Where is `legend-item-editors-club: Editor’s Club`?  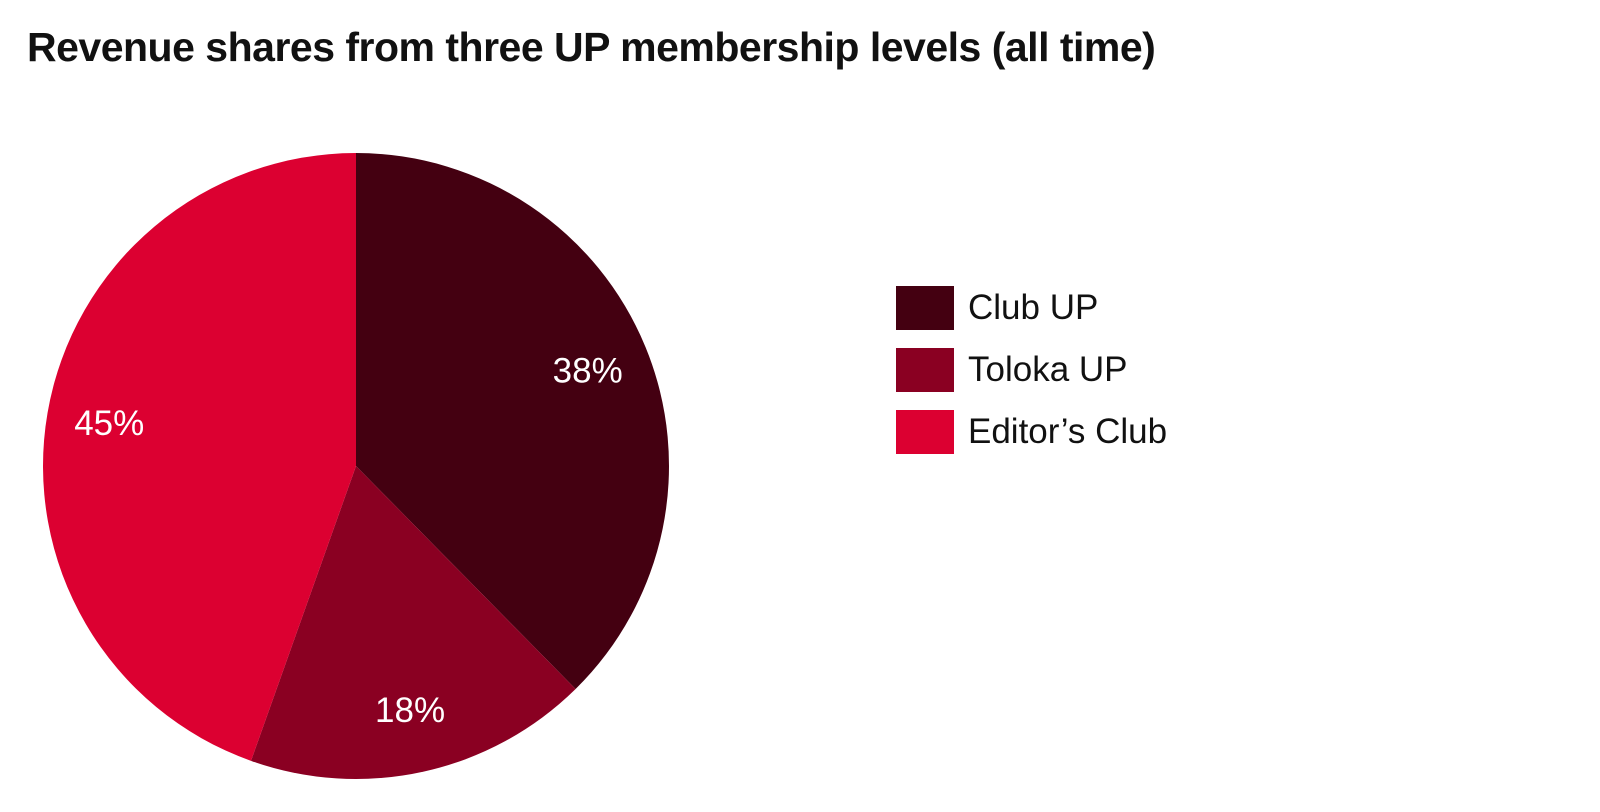 legend-item-editors-club: Editor’s Club is located at coordinates (1031, 432).